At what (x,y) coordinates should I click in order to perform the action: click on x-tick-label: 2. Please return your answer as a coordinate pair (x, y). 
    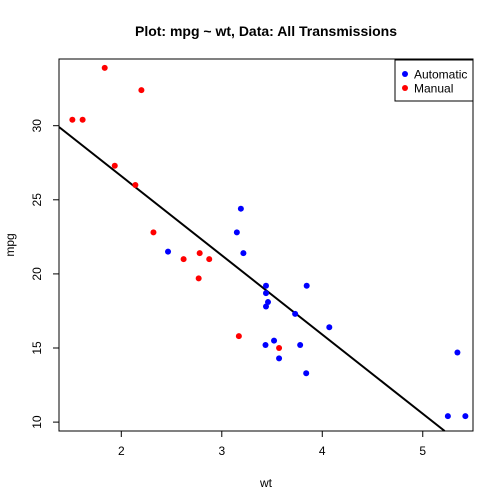
    Looking at the image, I should click on (121, 451).